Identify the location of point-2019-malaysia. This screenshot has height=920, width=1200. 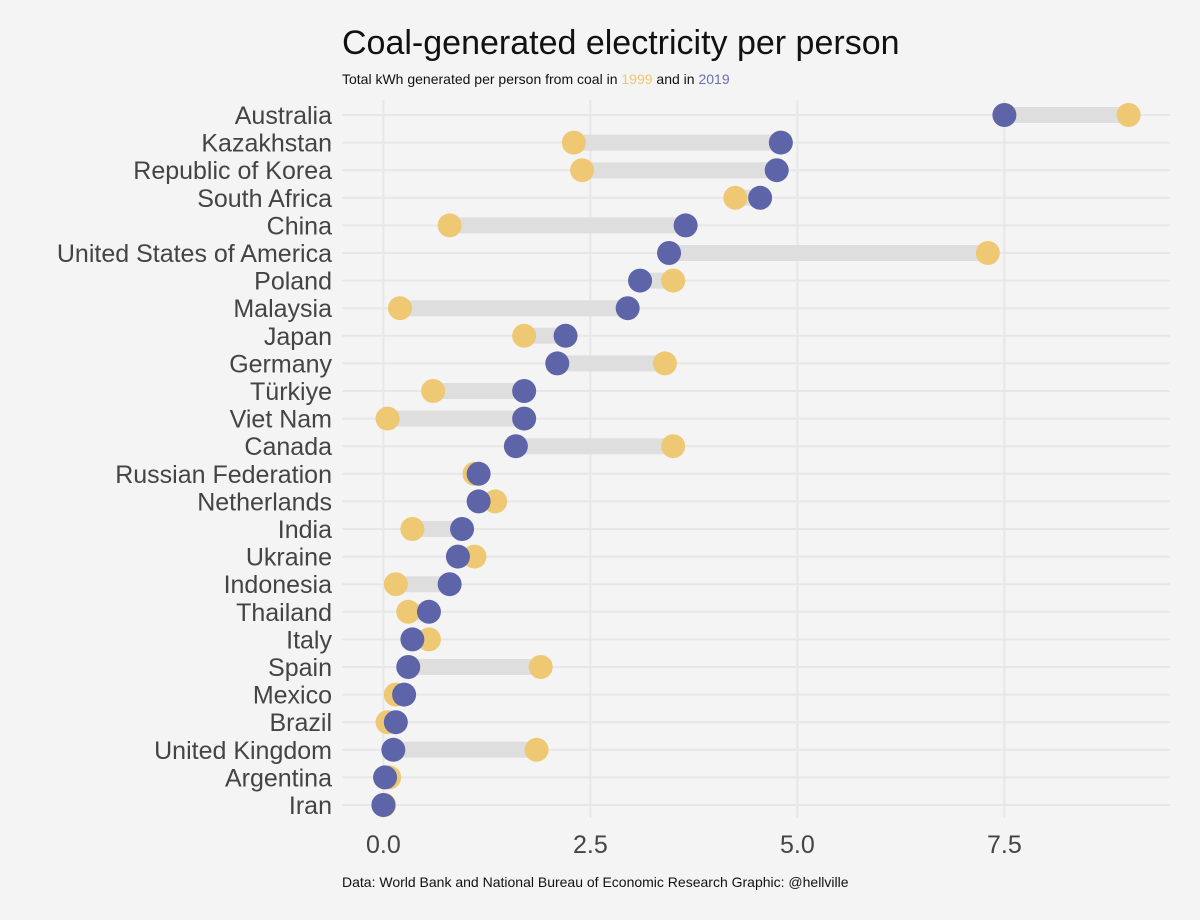
(627, 308).